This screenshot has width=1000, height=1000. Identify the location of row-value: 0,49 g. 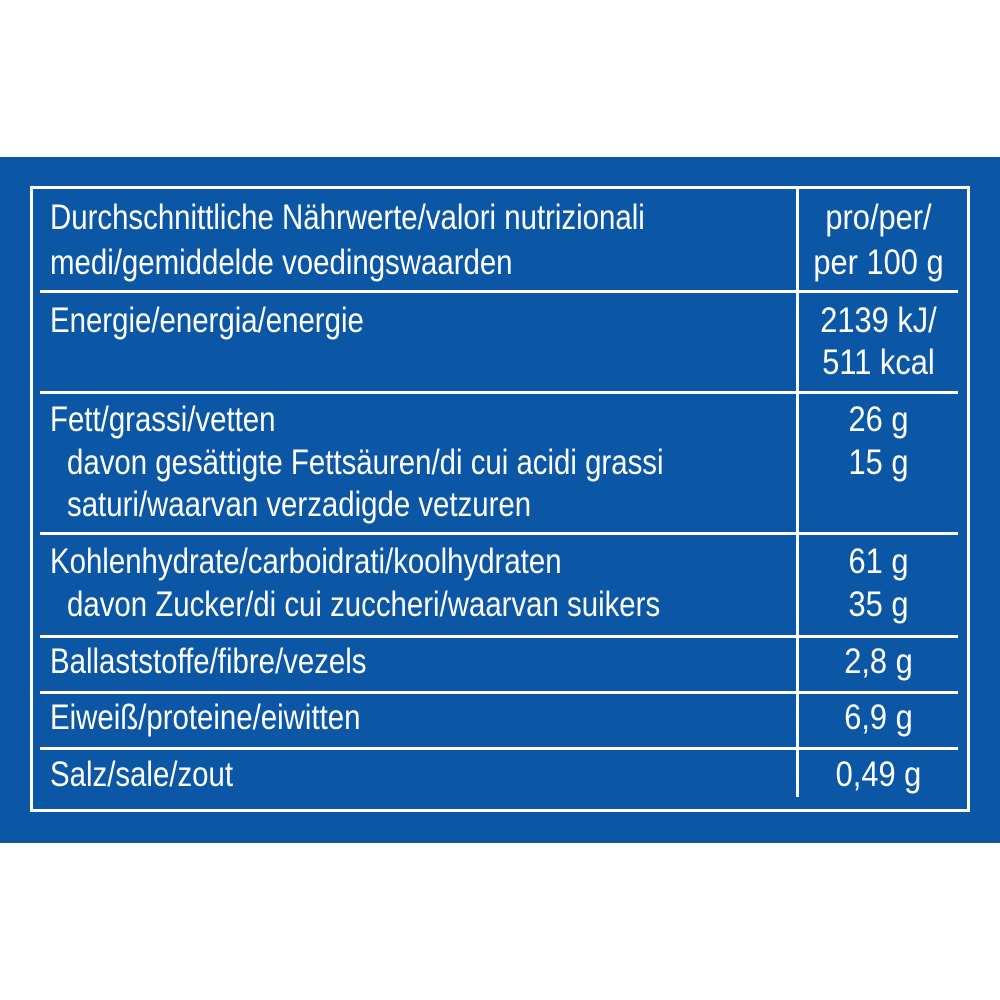
(878, 774).